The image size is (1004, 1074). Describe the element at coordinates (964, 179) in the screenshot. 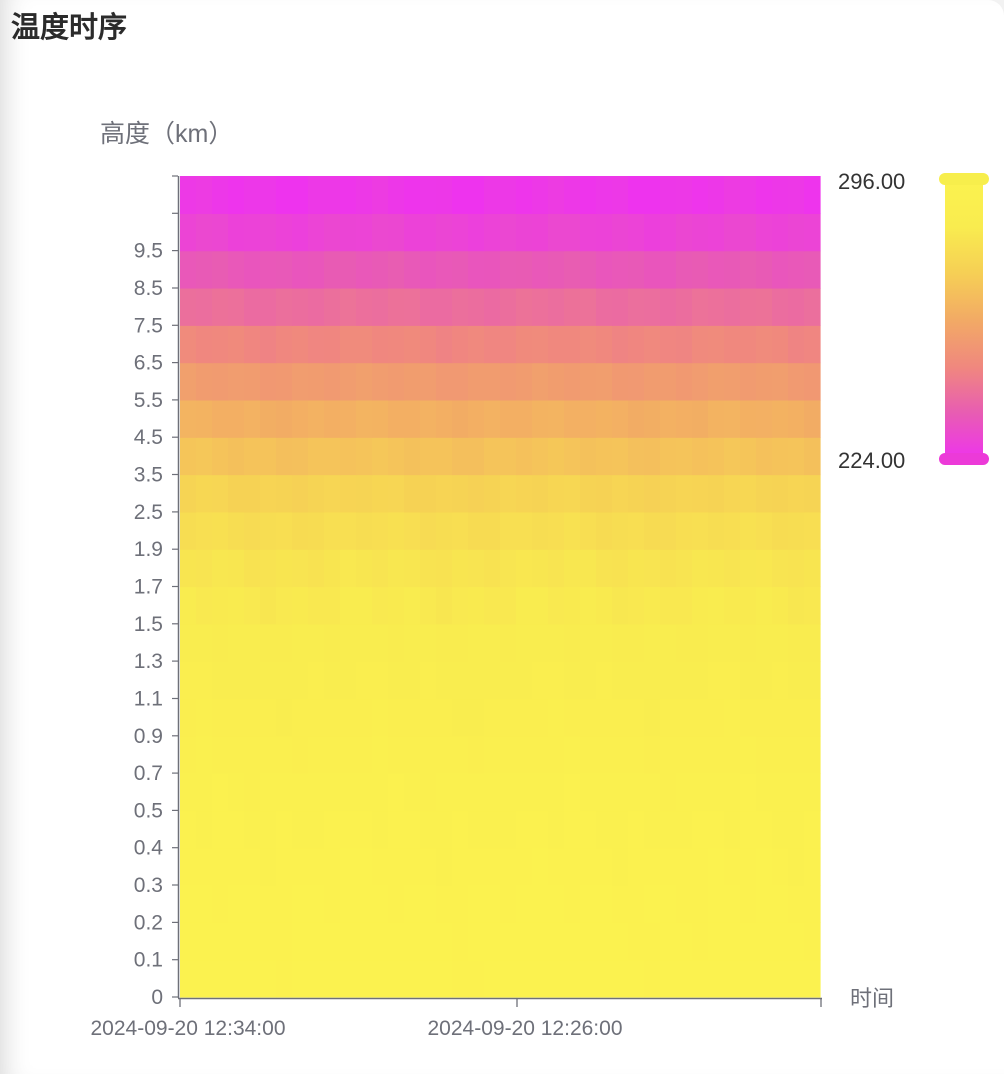

I see `visual-map-handle-top` at that location.